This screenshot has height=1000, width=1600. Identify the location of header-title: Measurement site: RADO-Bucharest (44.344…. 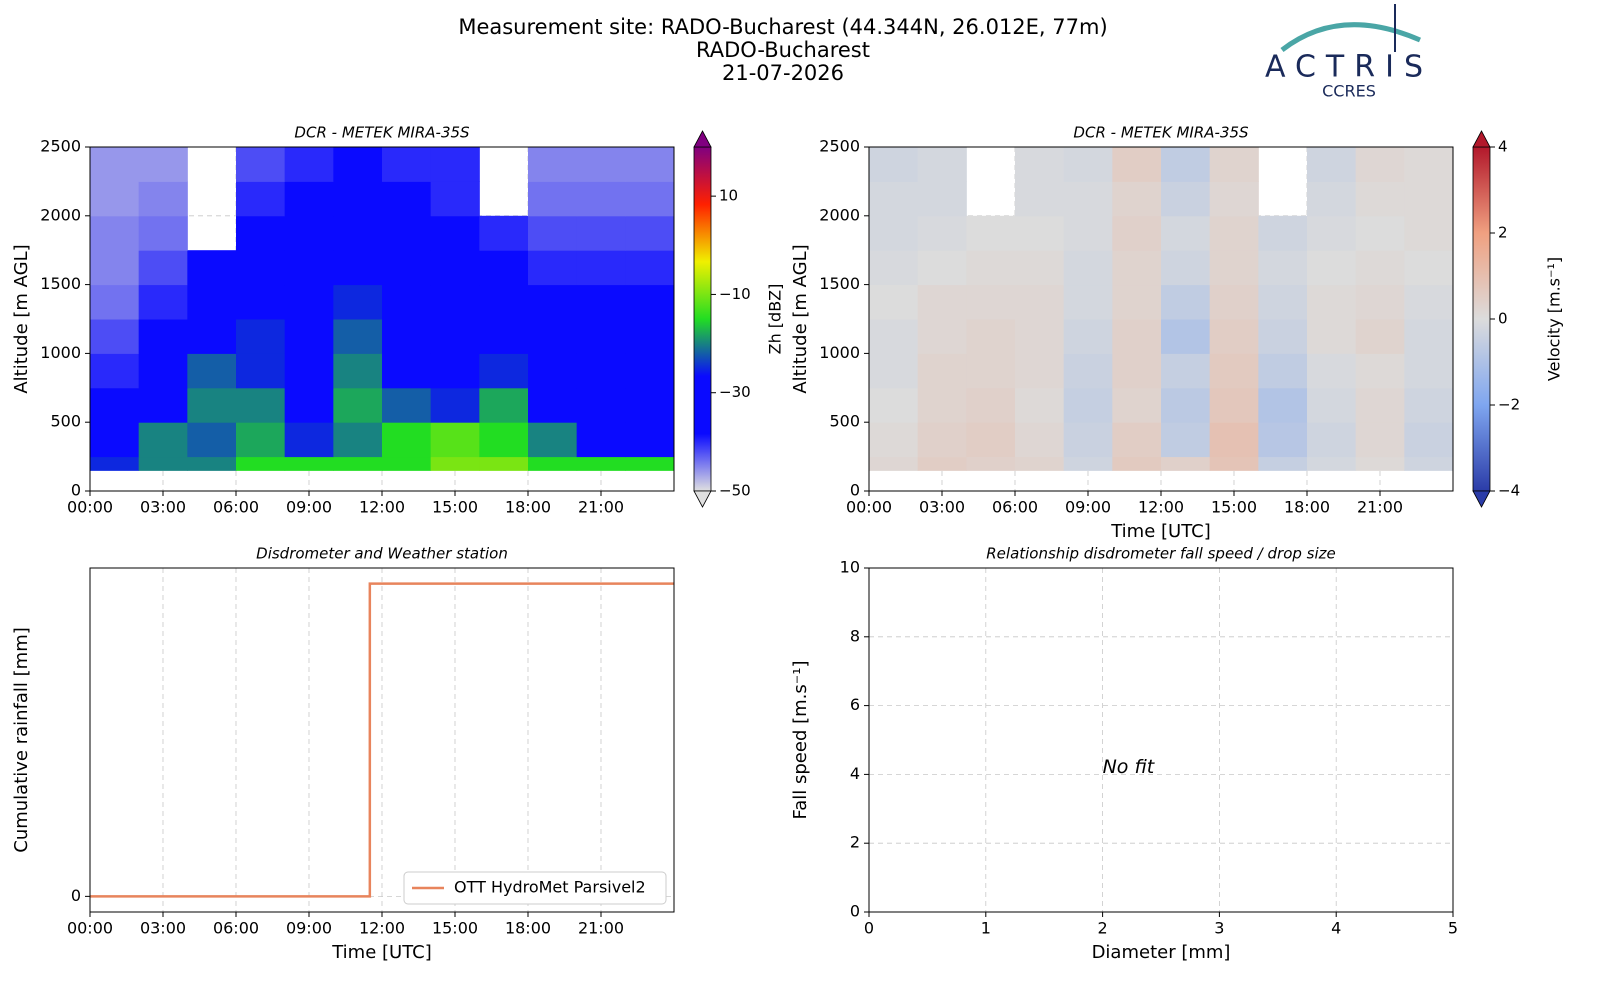
(782, 27).